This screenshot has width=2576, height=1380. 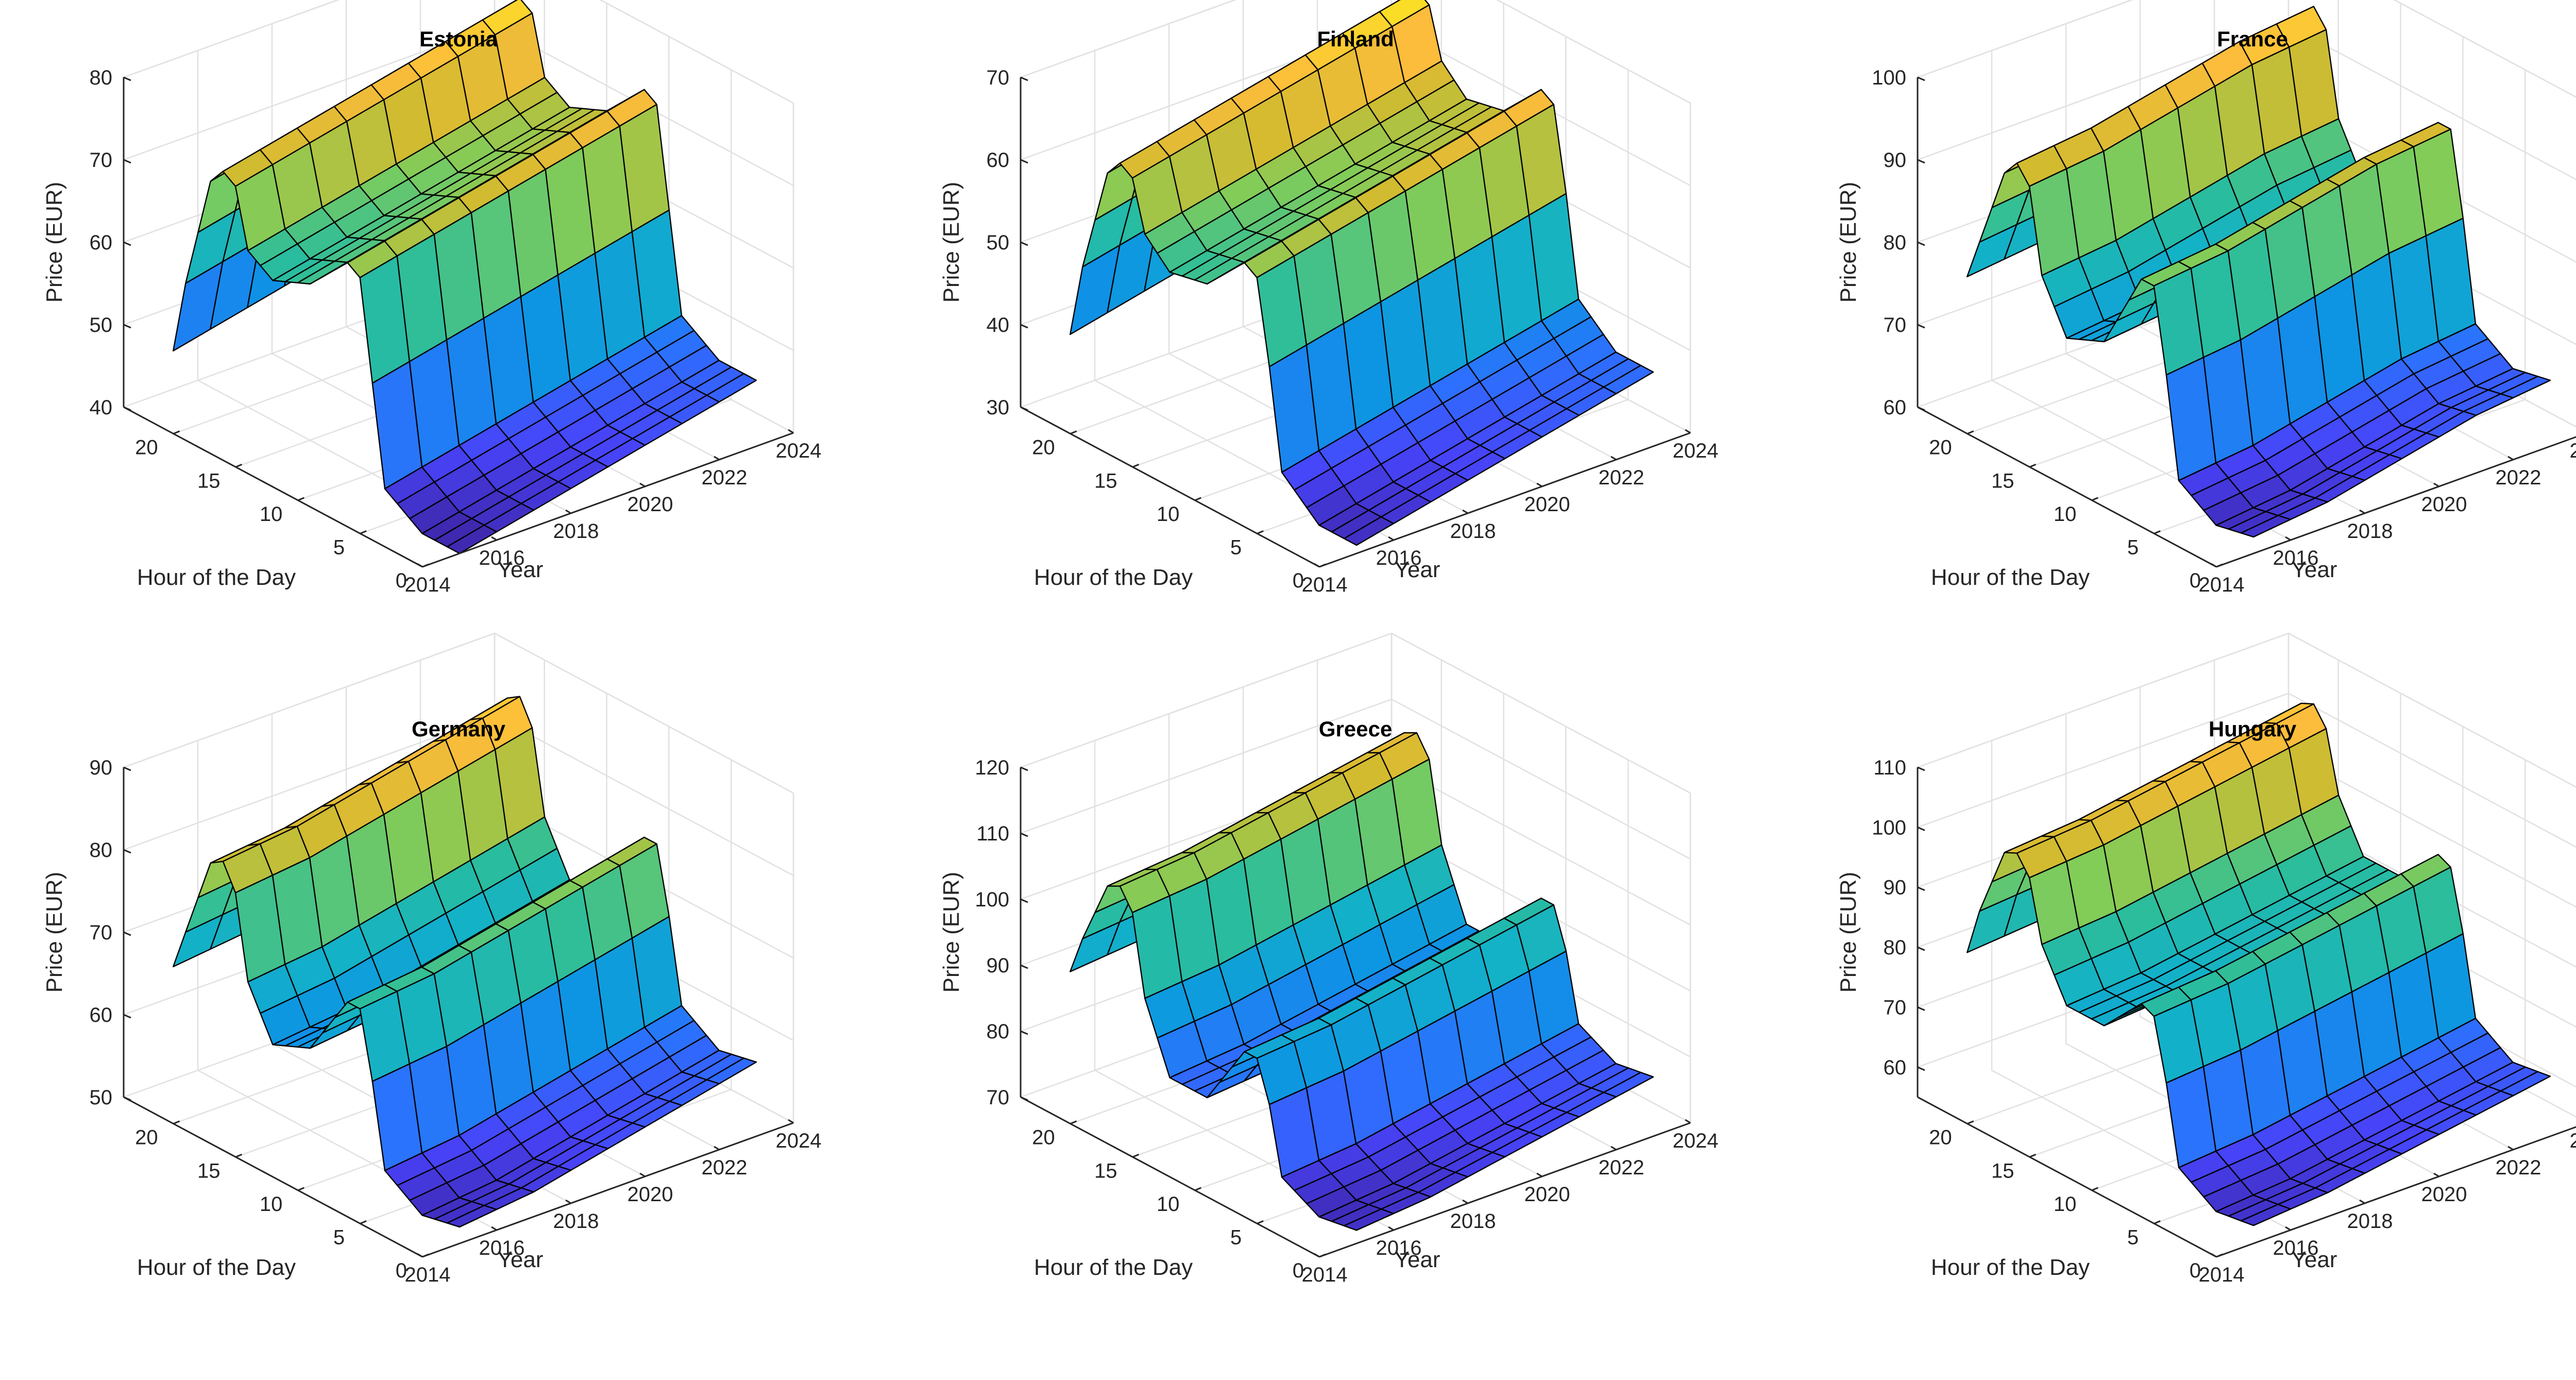 I want to click on x-axis-label: Year, so click(x=1417, y=1259).